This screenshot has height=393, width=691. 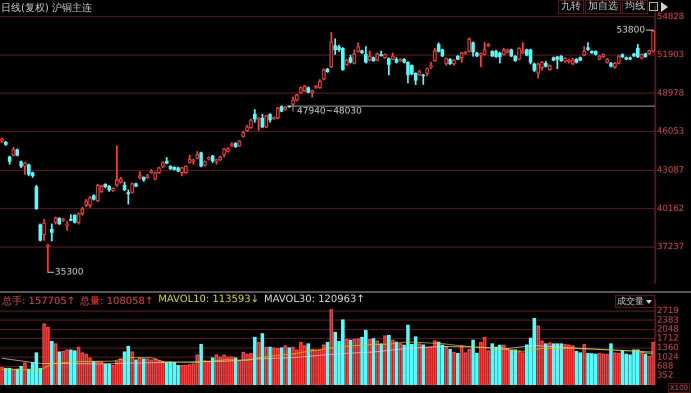 I want to click on y-tick-label: 40162, so click(x=670, y=209).